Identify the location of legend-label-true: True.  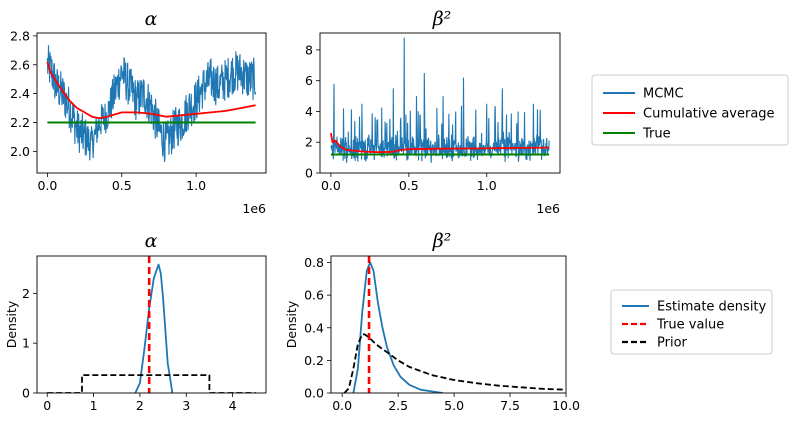
(656, 134).